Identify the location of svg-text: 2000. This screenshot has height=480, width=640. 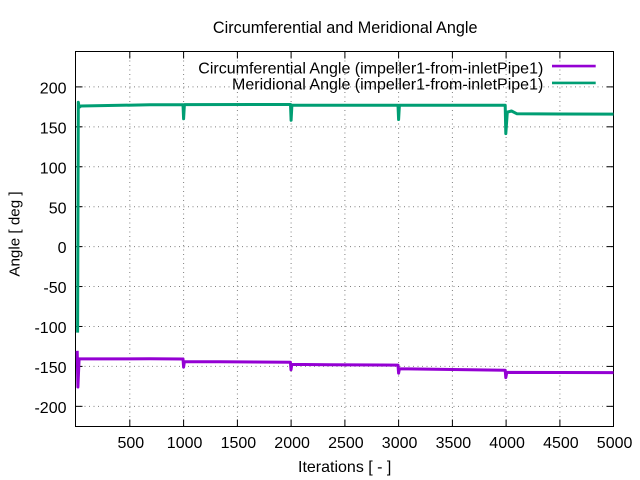
(292, 443).